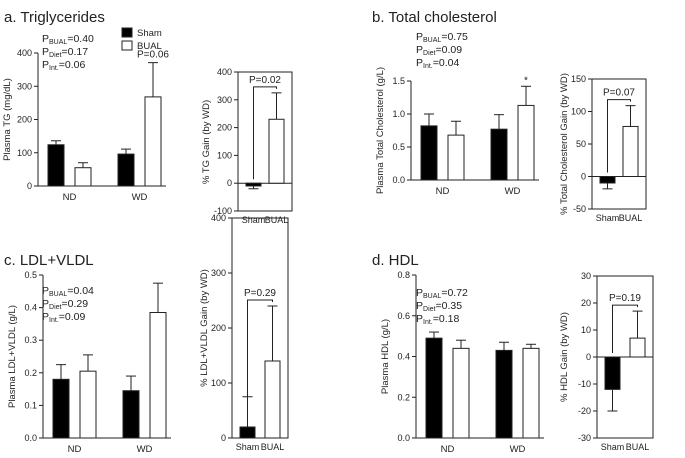 Image resolution: width=685 pixels, height=458 pixels. Describe the element at coordinates (80, 39) in the screenshot. I see `stat-value: =0.40` at that location.